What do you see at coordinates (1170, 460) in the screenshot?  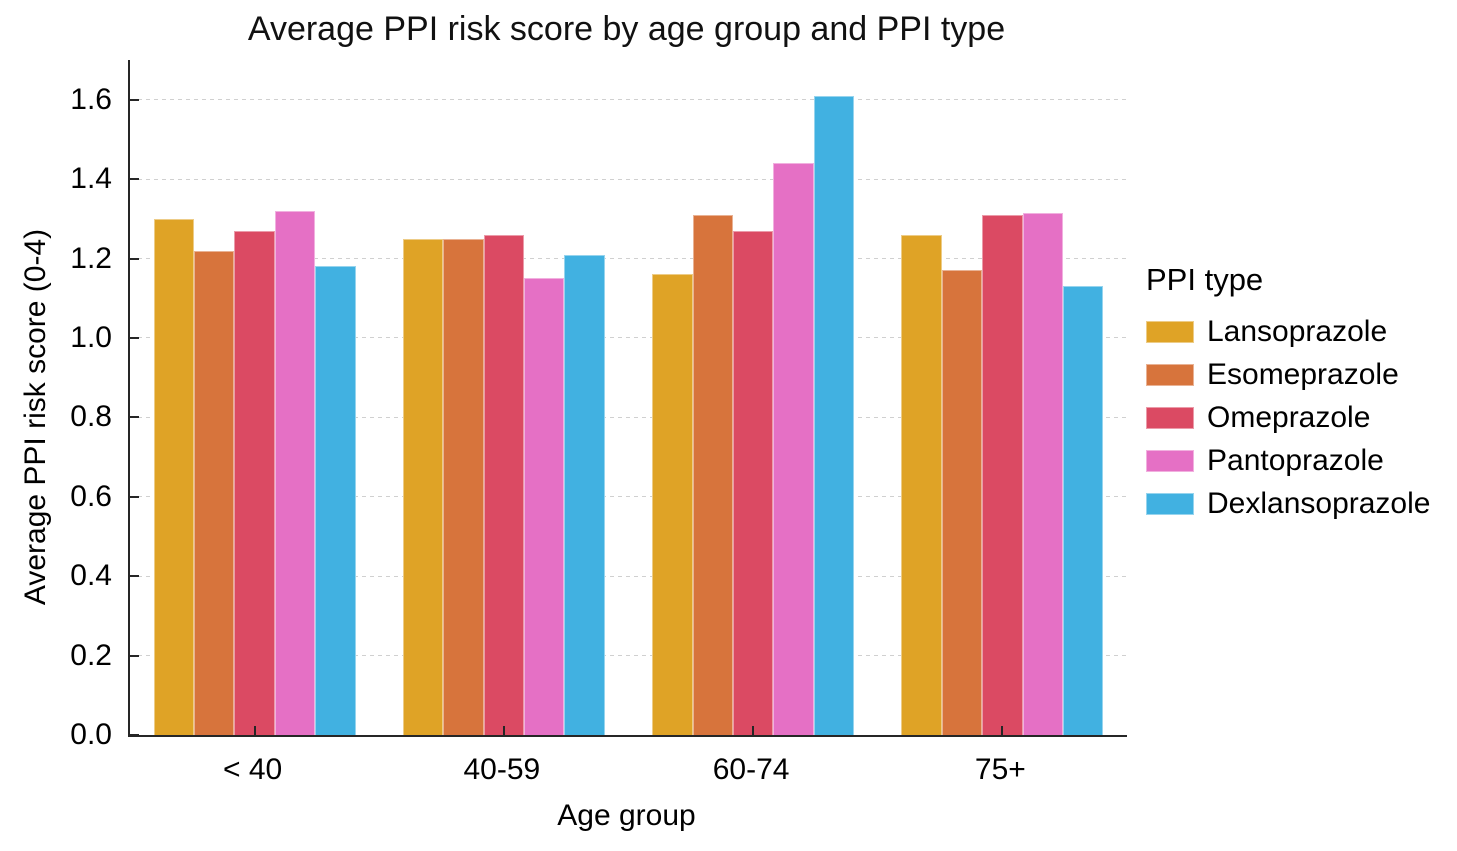 I see `legend-swatch-pantoprazole` at bounding box center [1170, 460].